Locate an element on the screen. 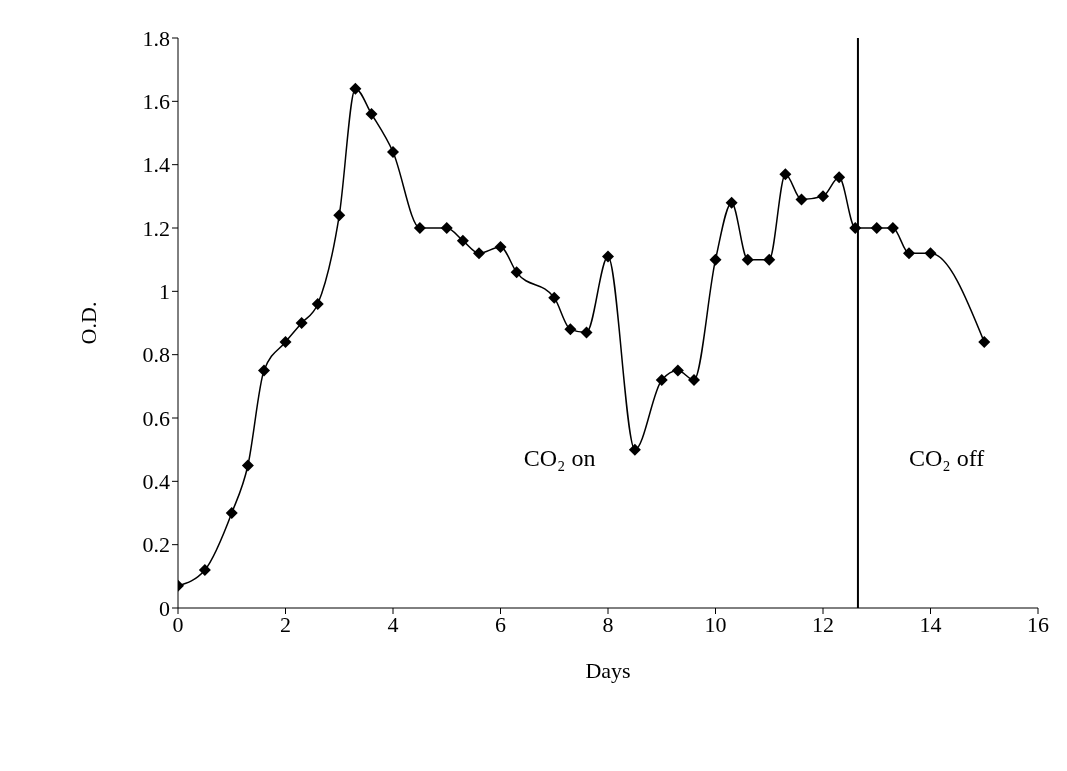  annotation: CO₂ off is located at coordinates (946, 458).